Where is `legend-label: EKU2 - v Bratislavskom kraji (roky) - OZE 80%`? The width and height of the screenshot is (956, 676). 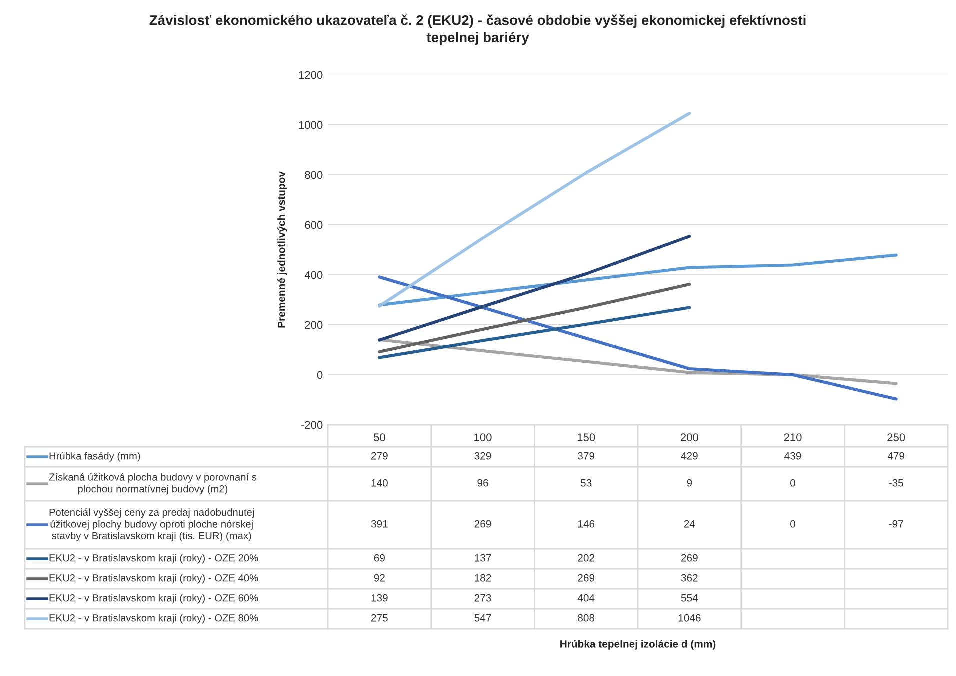 legend-label: EKU2 - v Bratislavskom kraji (roky) - OZE 80% is located at coordinates (154, 619).